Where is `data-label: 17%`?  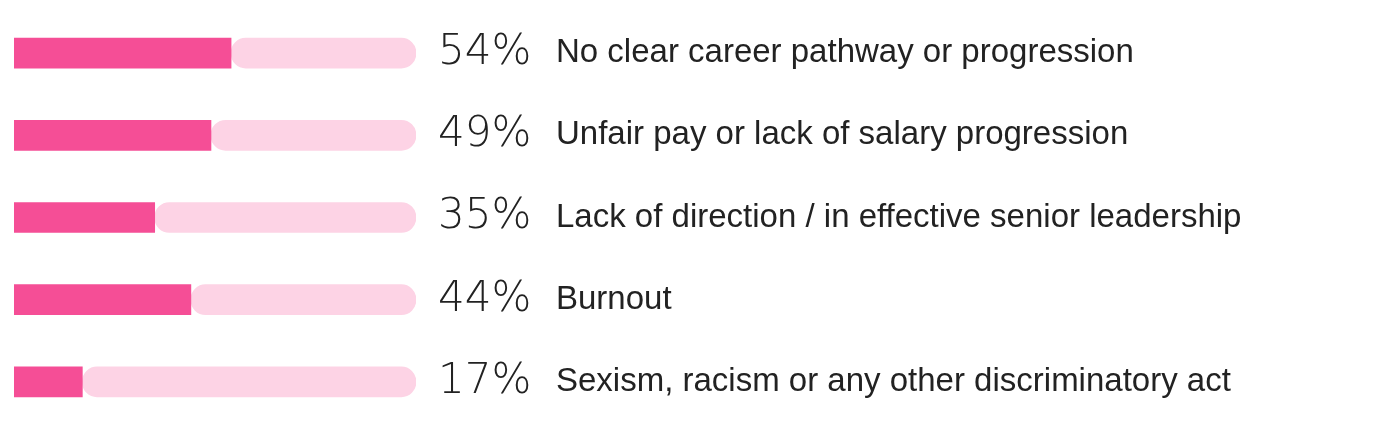
data-label: 17% is located at coordinates (485, 378).